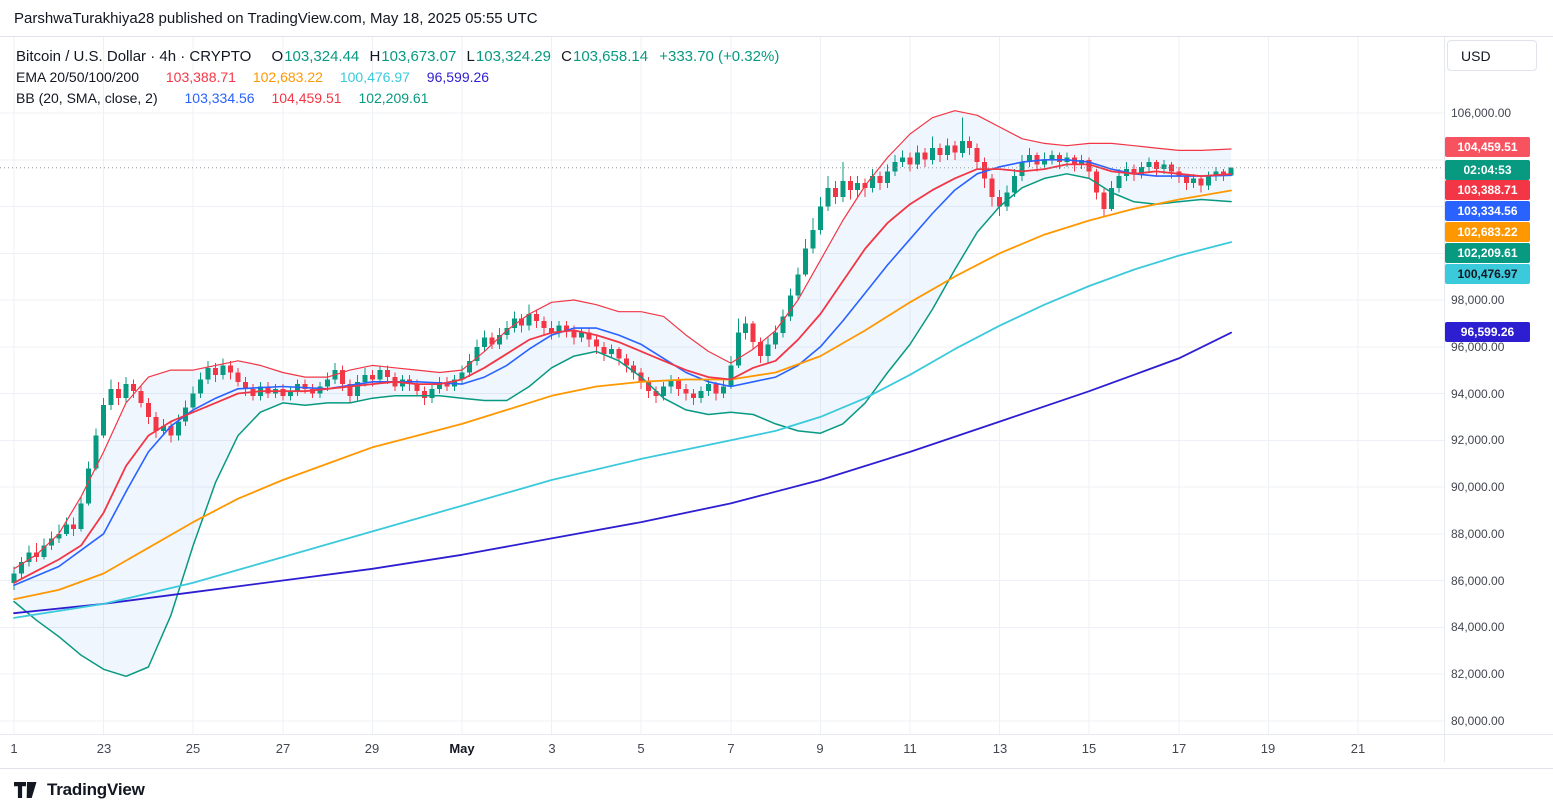  I want to click on time-tick-label-13: 13, so click(1000, 748).